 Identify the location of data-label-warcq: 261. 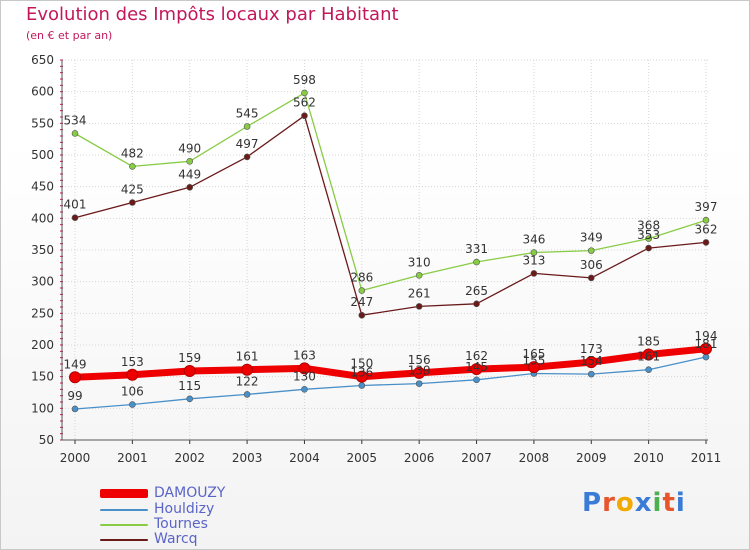
(419, 293).